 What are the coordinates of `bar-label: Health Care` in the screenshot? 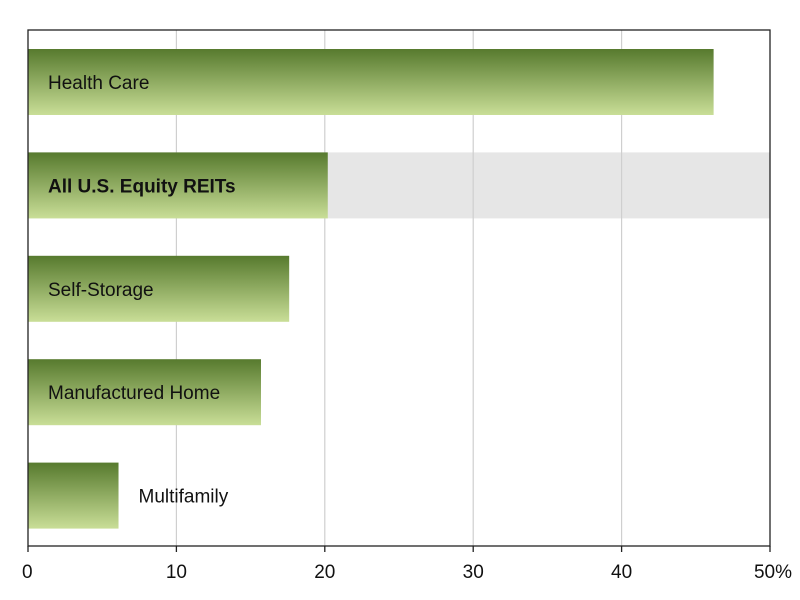 It's located at (98, 83).